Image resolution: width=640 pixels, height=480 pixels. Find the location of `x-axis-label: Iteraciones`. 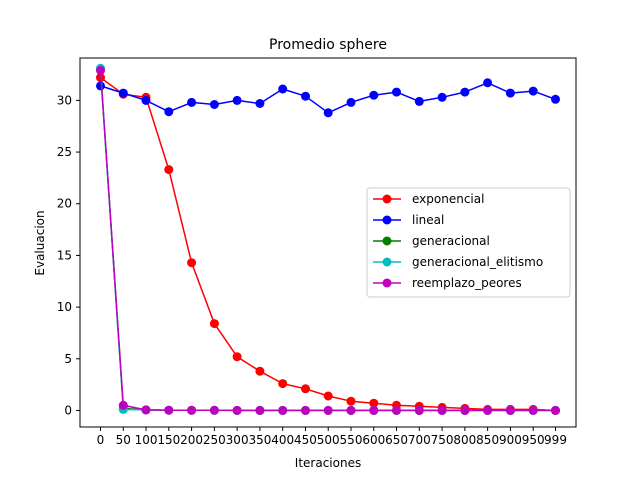

x-axis-label: Iteraciones is located at coordinates (328, 463).